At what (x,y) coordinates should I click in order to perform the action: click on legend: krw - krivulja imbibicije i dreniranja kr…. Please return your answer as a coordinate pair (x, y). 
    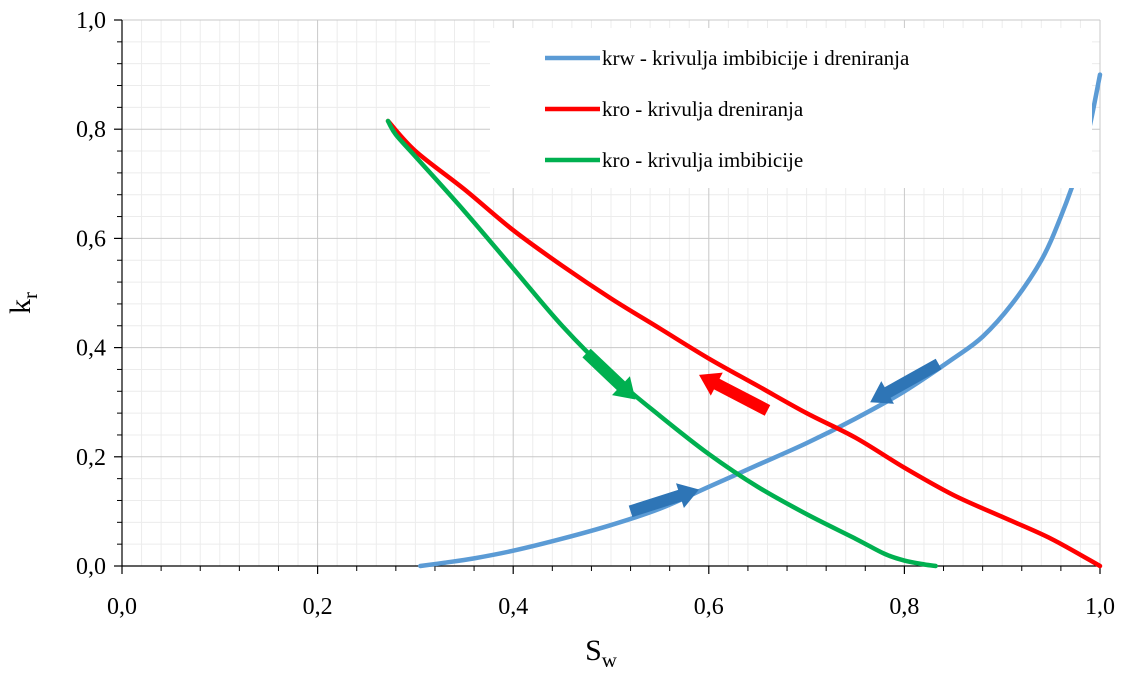
    Looking at the image, I should click on (791, 108).